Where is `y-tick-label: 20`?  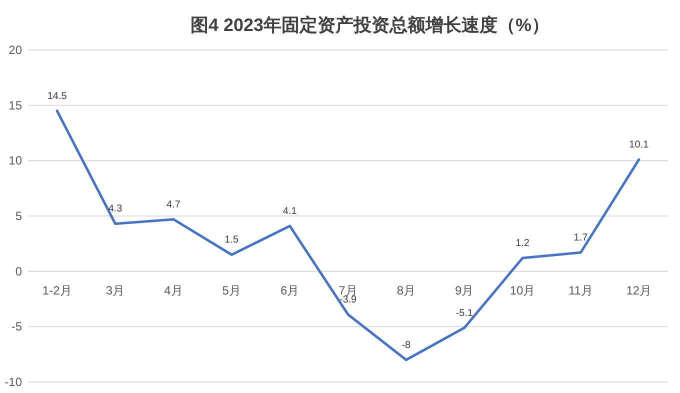 y-tick-label: 20 is located at coordinates (15, 50).